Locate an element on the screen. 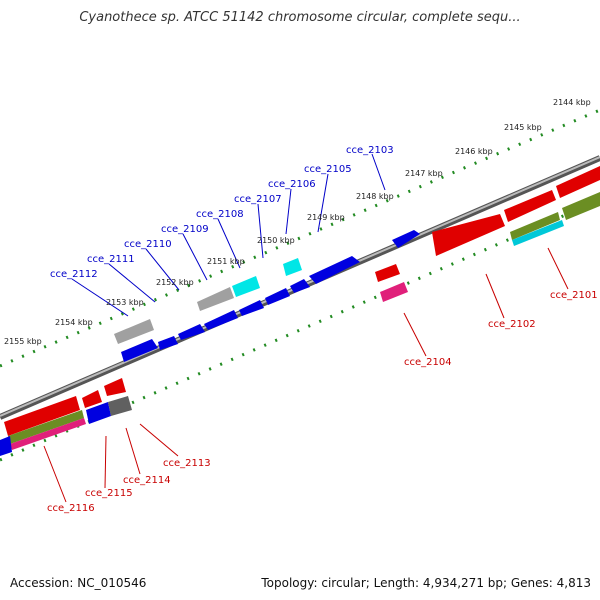  kbp-label: 2149 kbp is located at coordinates (326, 217).